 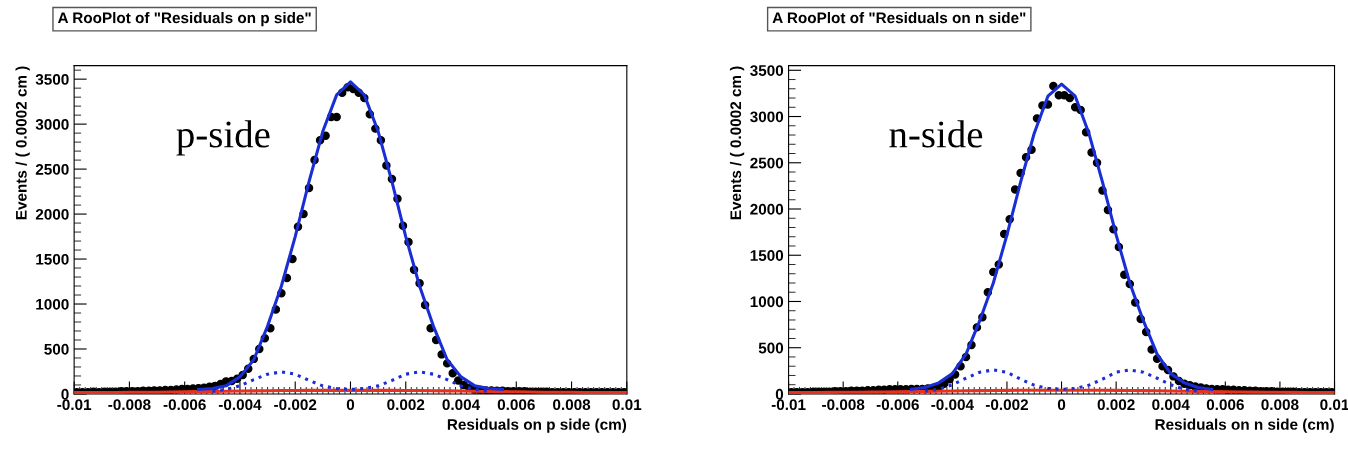 What do you see at coordinates (223, 138) in the screenshot?
I see `annotation: p-side` at bounding box center [223, 138].